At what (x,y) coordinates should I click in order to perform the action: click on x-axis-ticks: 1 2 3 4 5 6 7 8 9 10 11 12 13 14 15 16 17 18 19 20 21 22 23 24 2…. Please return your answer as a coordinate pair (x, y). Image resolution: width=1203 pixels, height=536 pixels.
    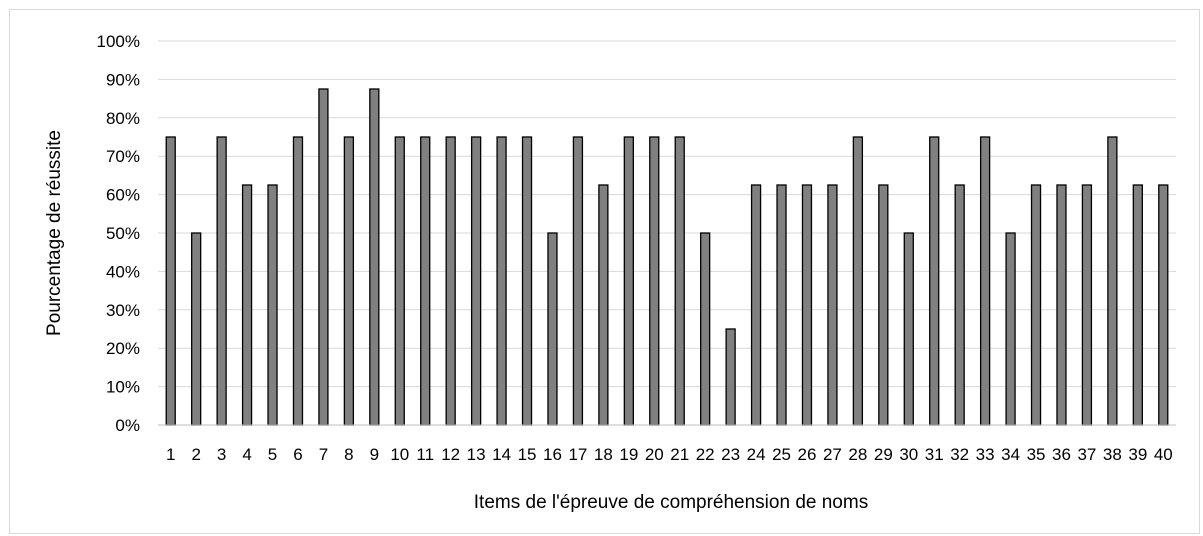
    Looking at the image, I should click on (669, 454).